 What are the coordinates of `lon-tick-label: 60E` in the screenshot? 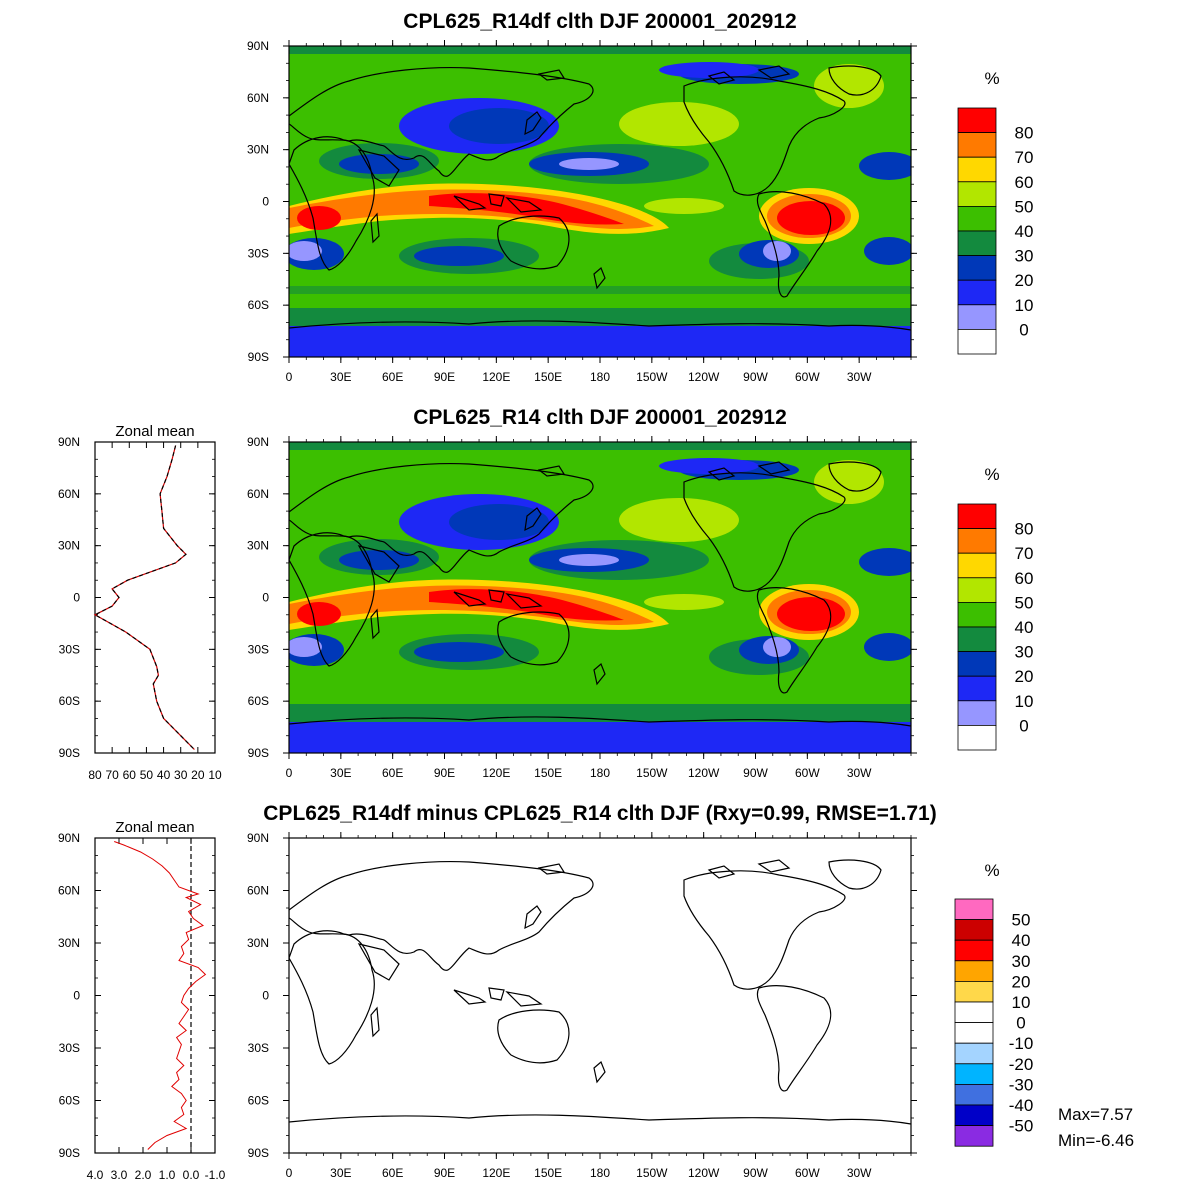 It's located at (392, 377).